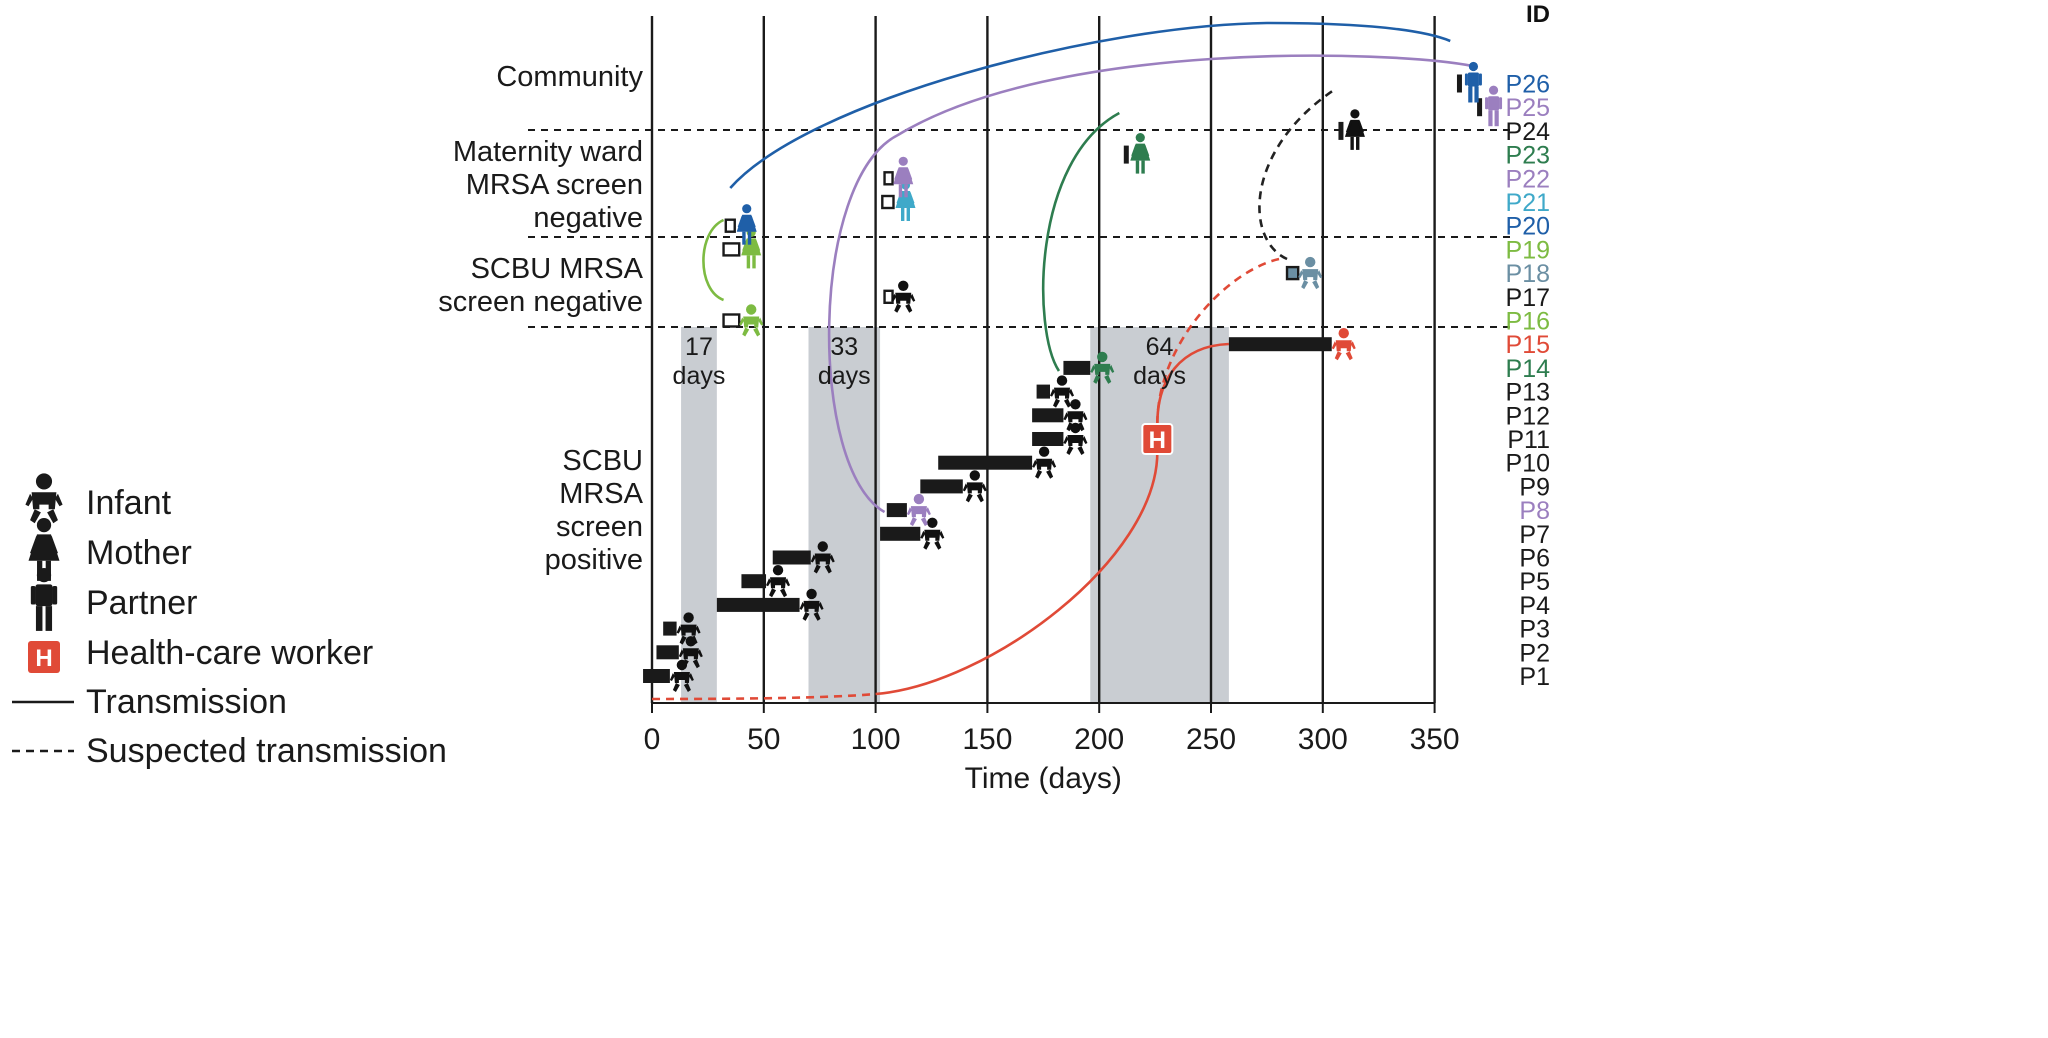 This screenshot has width=2048, height=1038. Describe the element at coordinates (1480, 107) in the screenshot. I see `screen-mark-p25` at that location.